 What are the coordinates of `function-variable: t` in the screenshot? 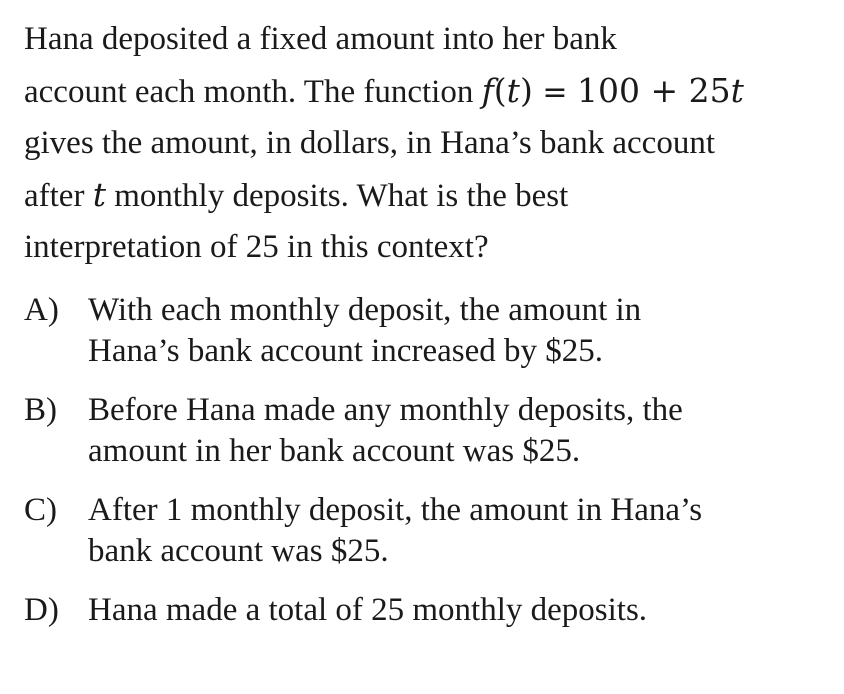 It's located at (513, 90).